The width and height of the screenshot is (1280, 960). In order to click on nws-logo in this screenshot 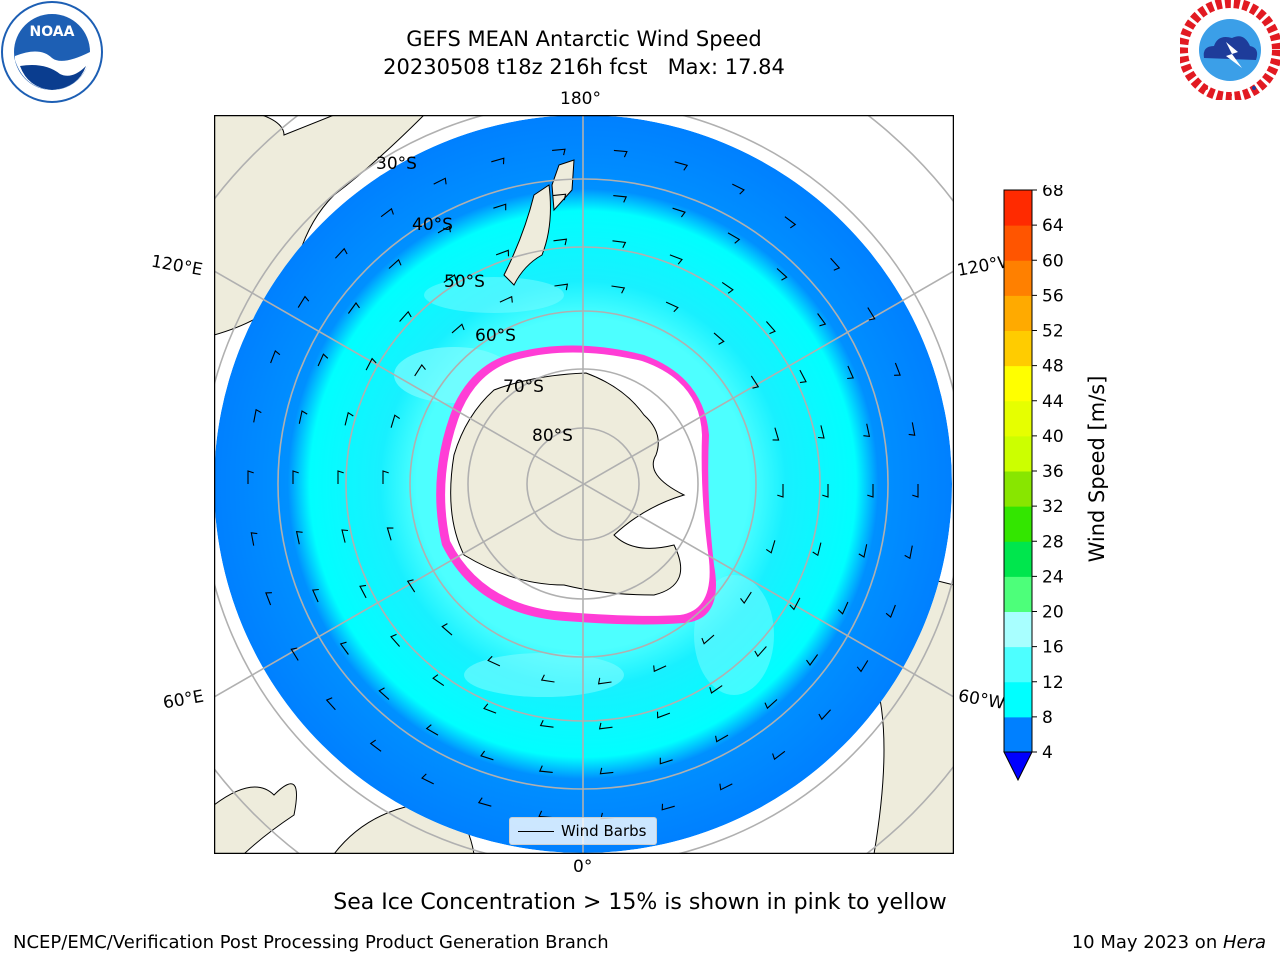, I will do `click(1230, 50)`.